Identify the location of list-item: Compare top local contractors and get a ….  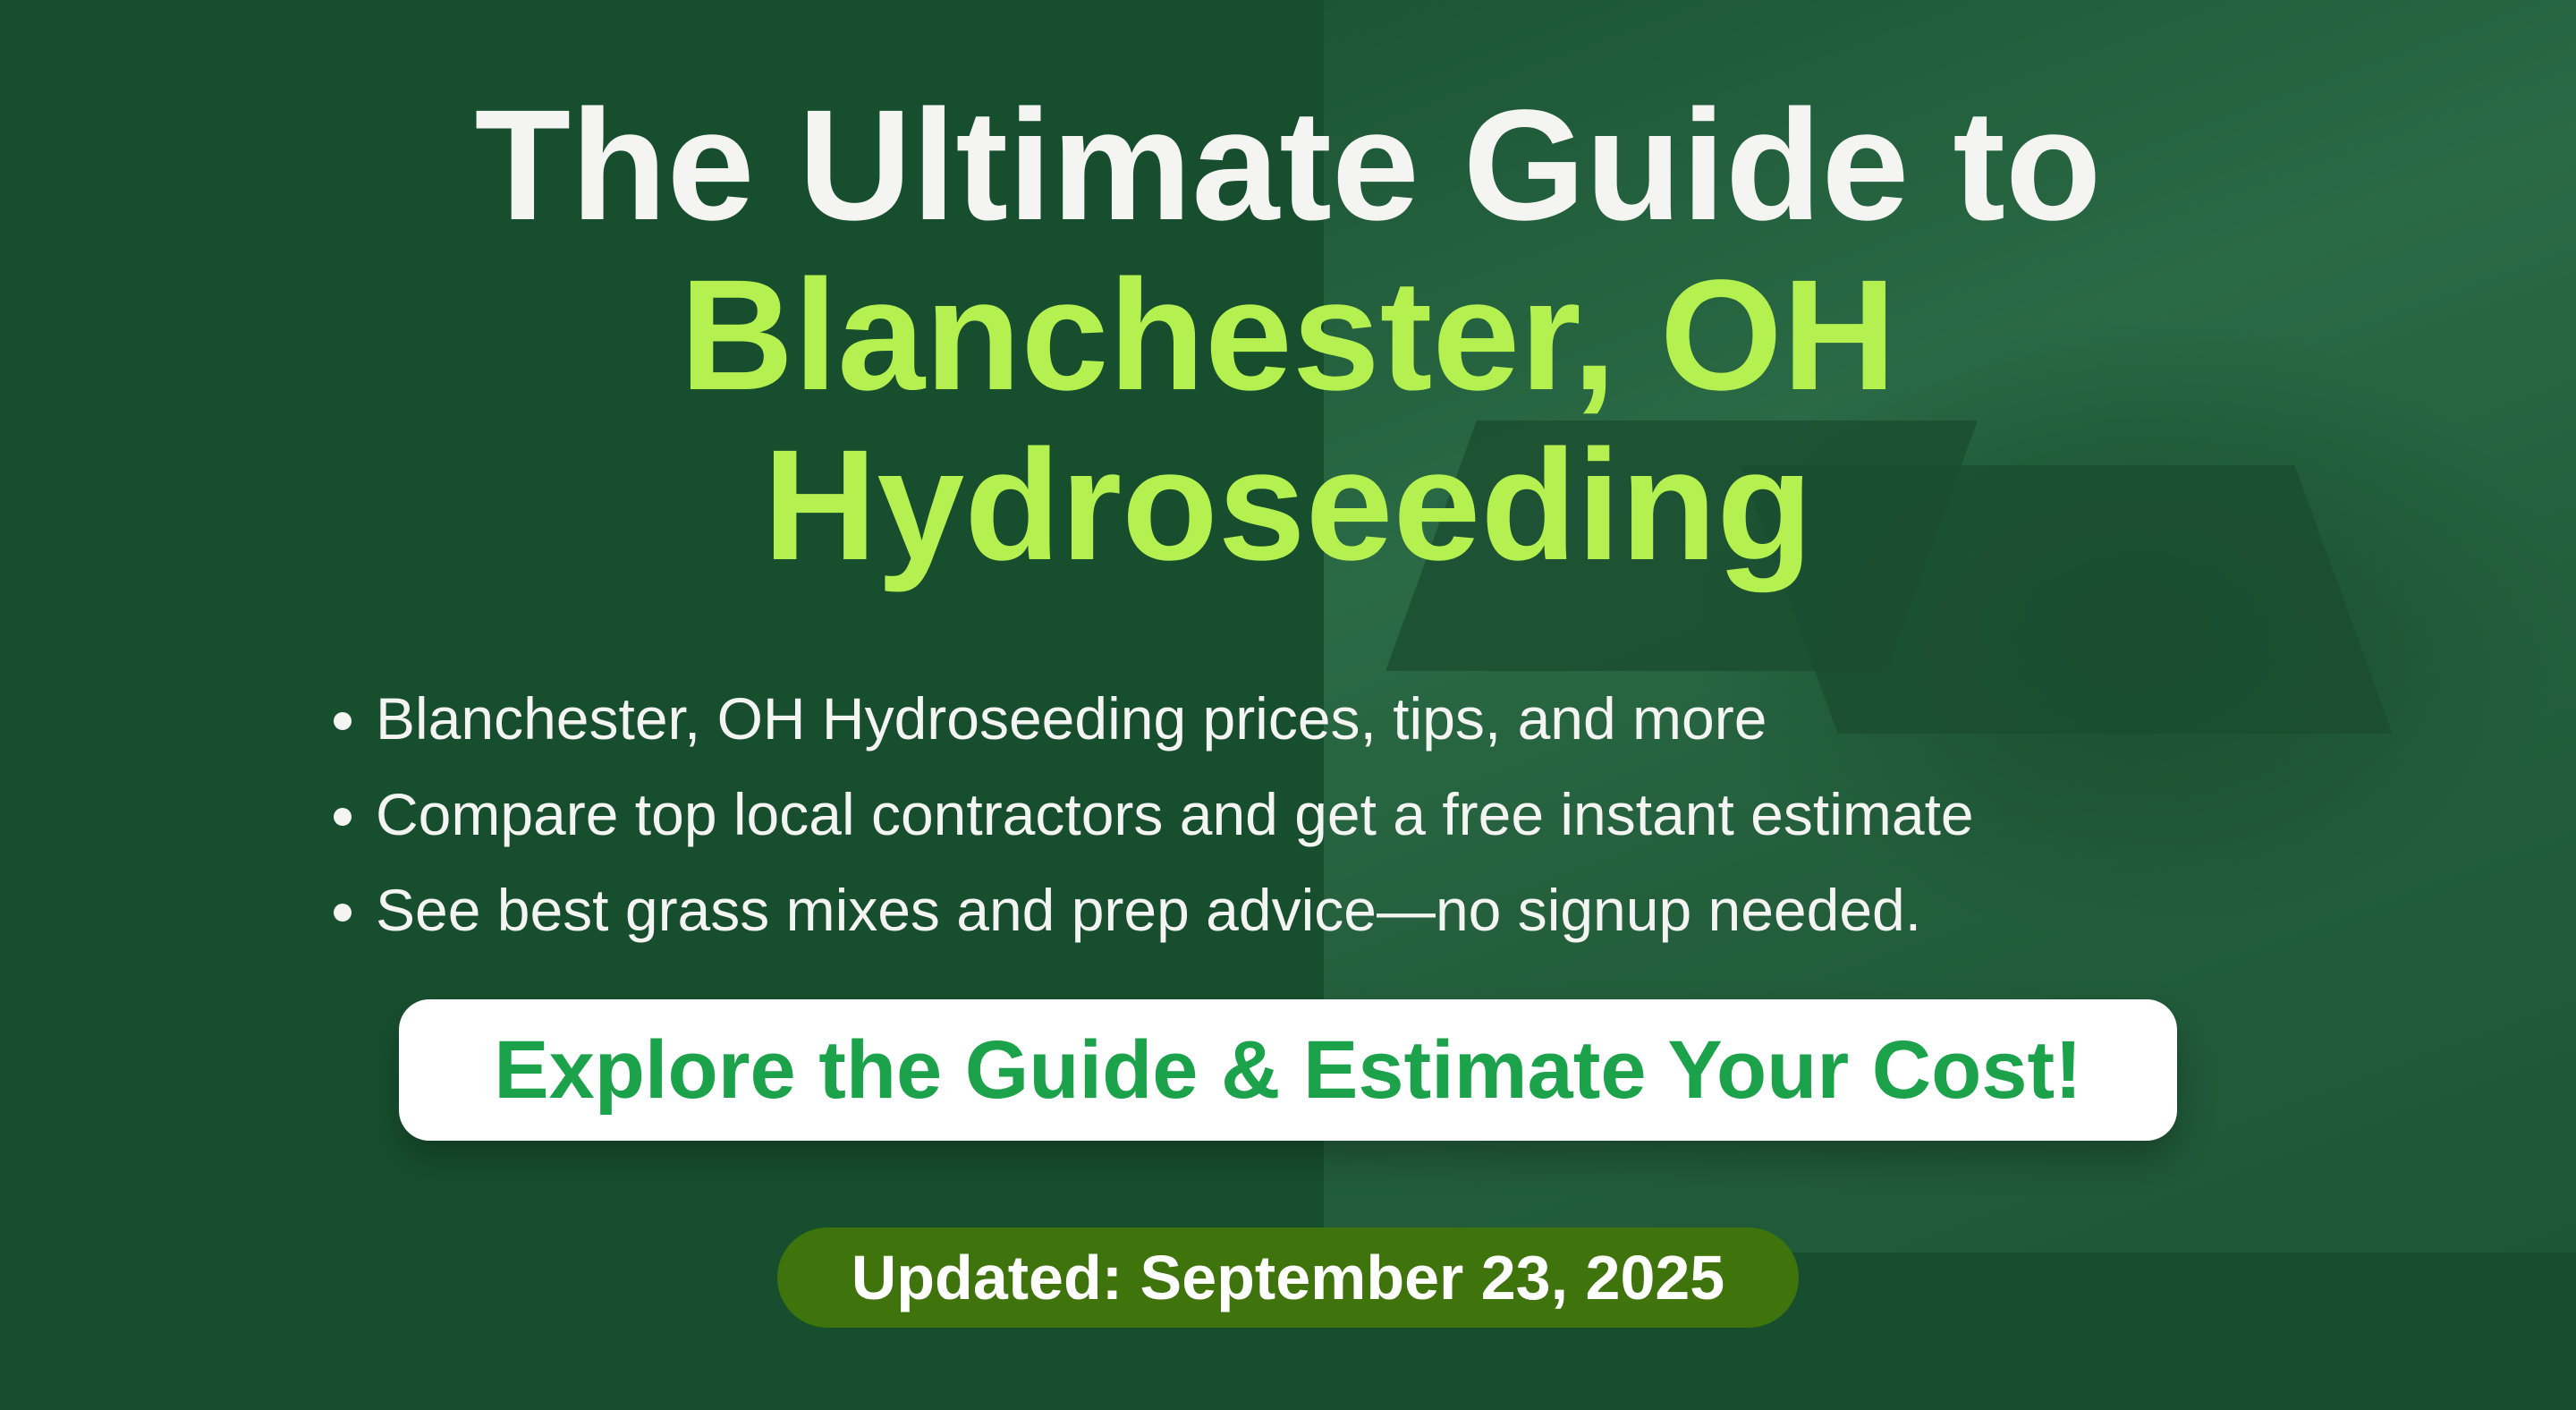
(1175, 815).